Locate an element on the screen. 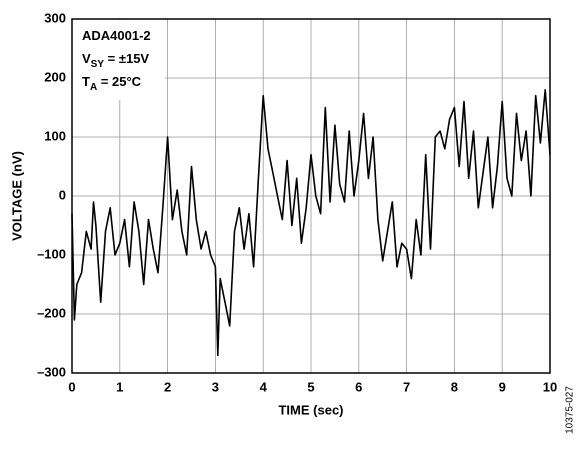 The width and height of the screenshot is (577, 452). annotation: ADA4001-2 is located at coordinates (116, 35).